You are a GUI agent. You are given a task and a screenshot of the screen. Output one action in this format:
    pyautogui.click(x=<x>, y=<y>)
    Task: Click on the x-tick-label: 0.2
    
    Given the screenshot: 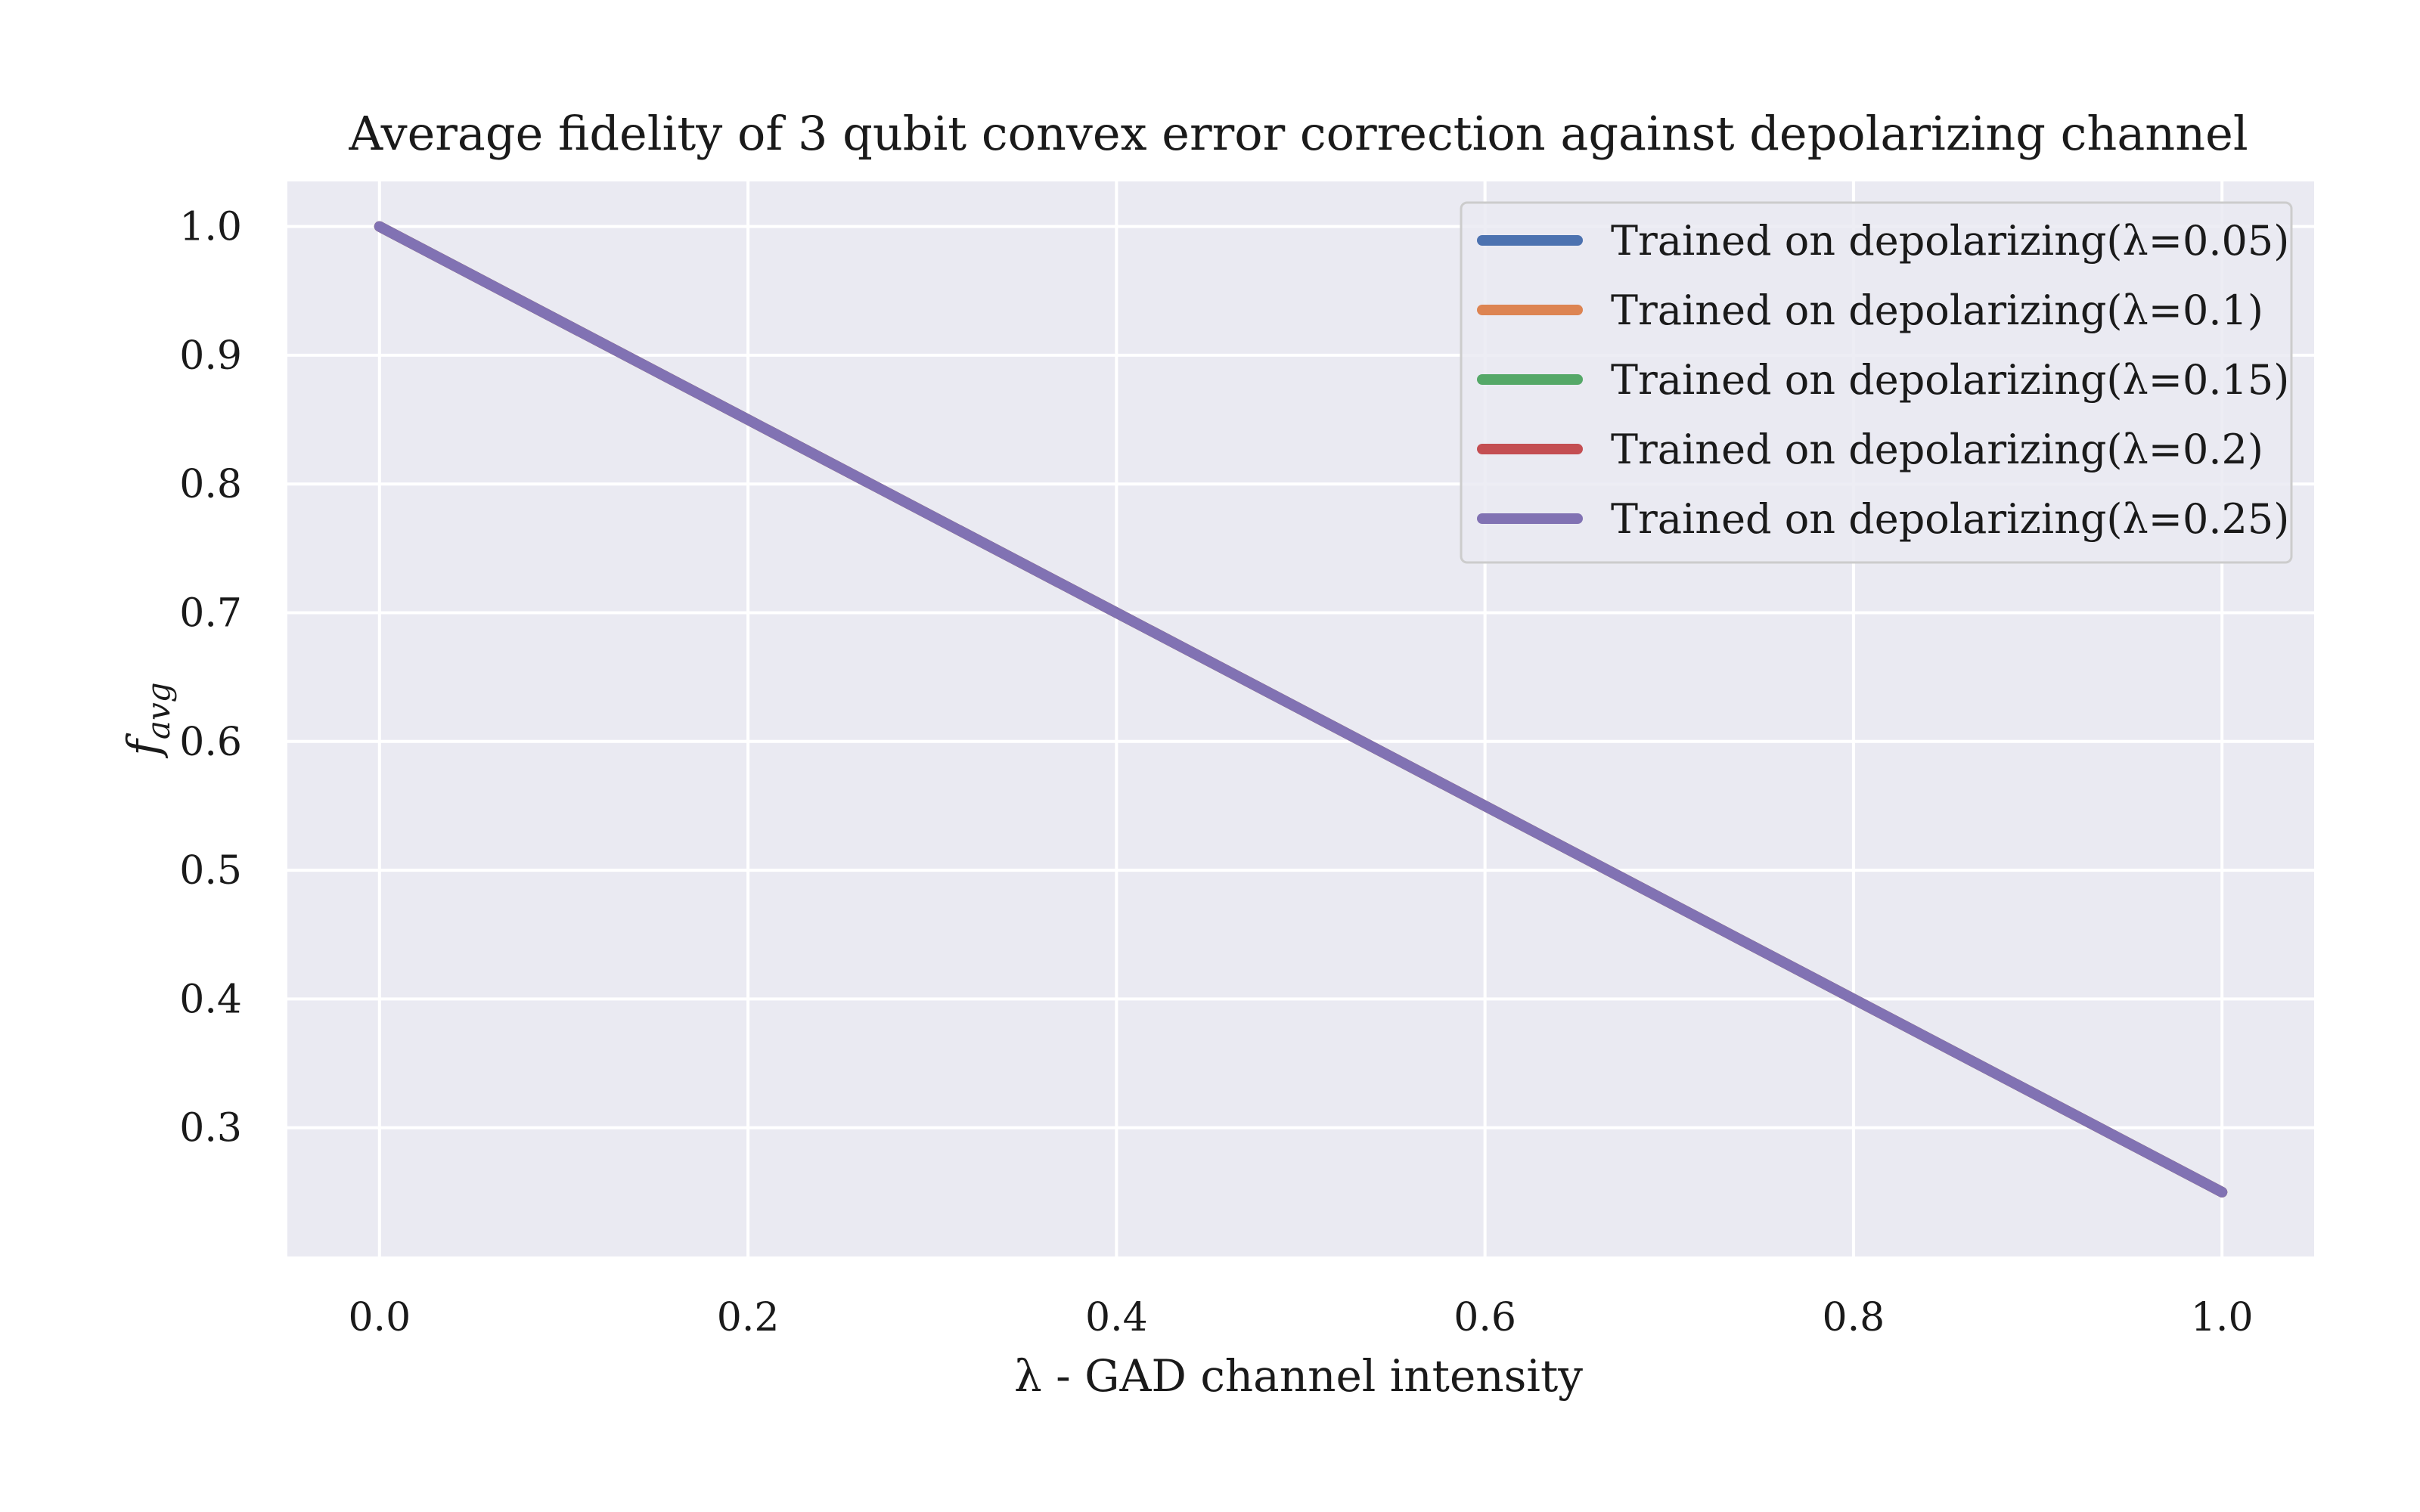 What is the action you would take?
    pyautogui.click(x=748, y=1318)
    